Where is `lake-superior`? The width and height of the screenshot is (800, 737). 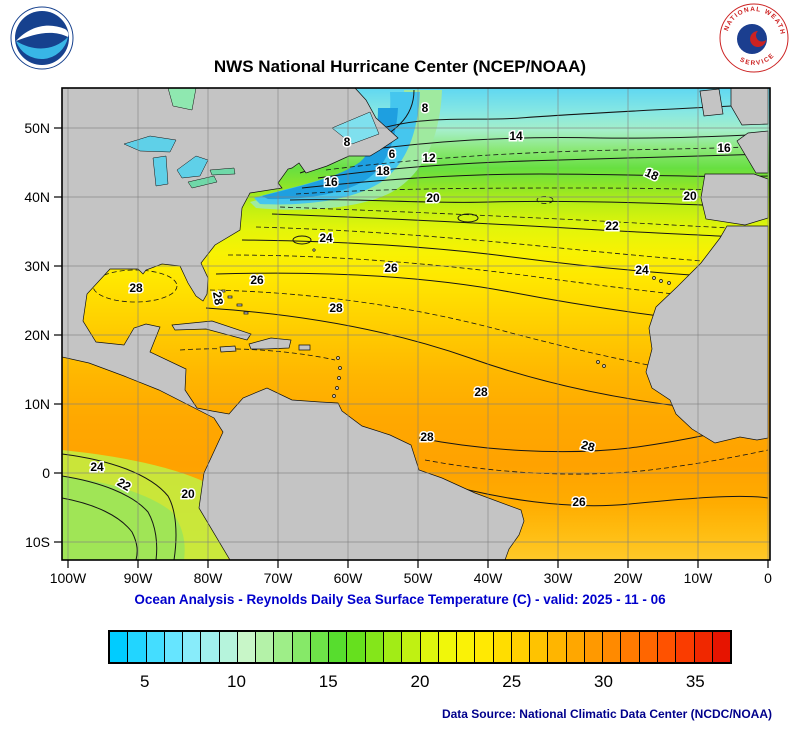 lake-superior is located at coordinates (150, 144).